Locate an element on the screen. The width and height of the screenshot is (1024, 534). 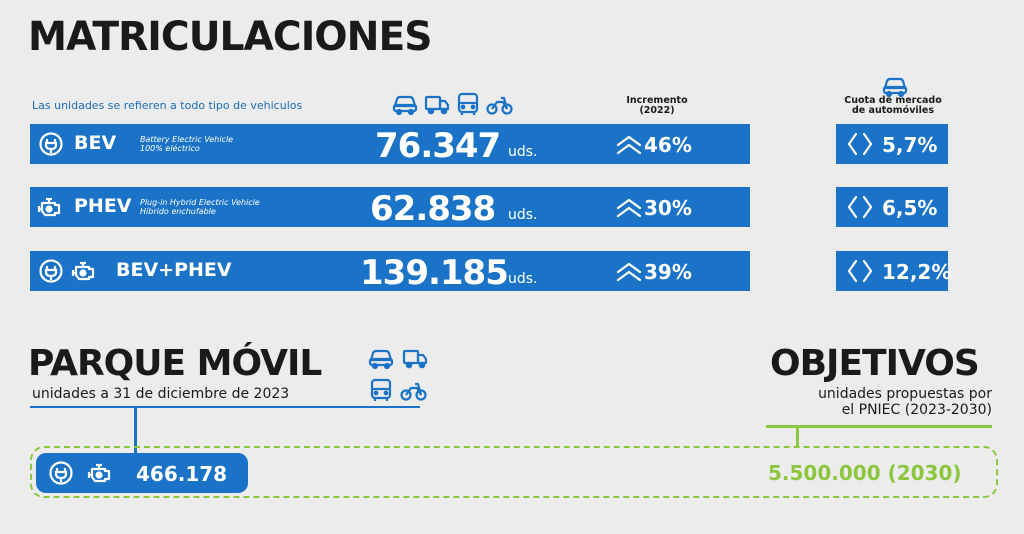
row-increment: 46% is located at coordinates (668, 145).